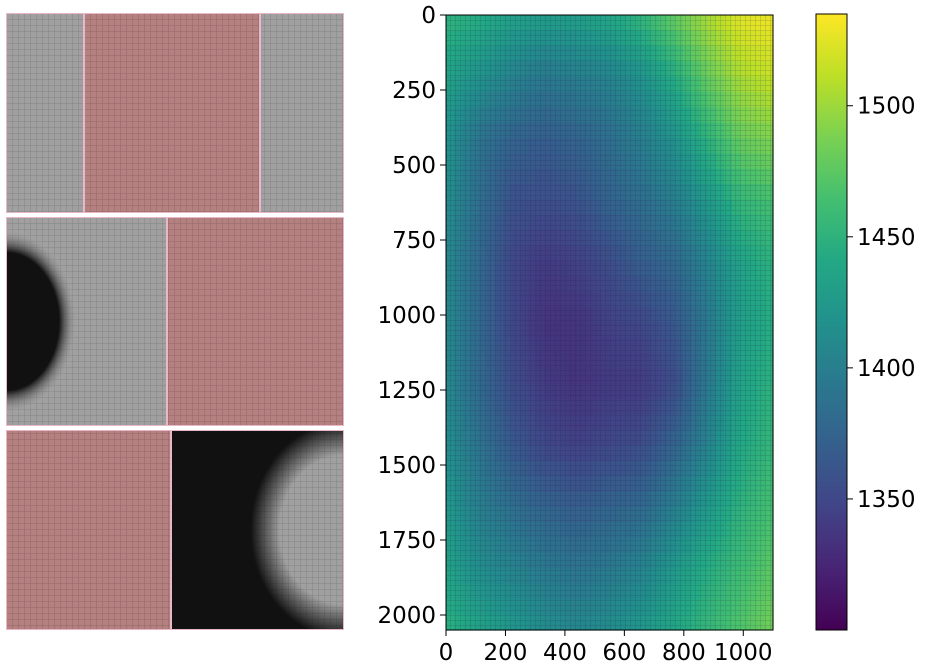  I want to click on colorbar-tick-label: 1350, so click(886, 500).